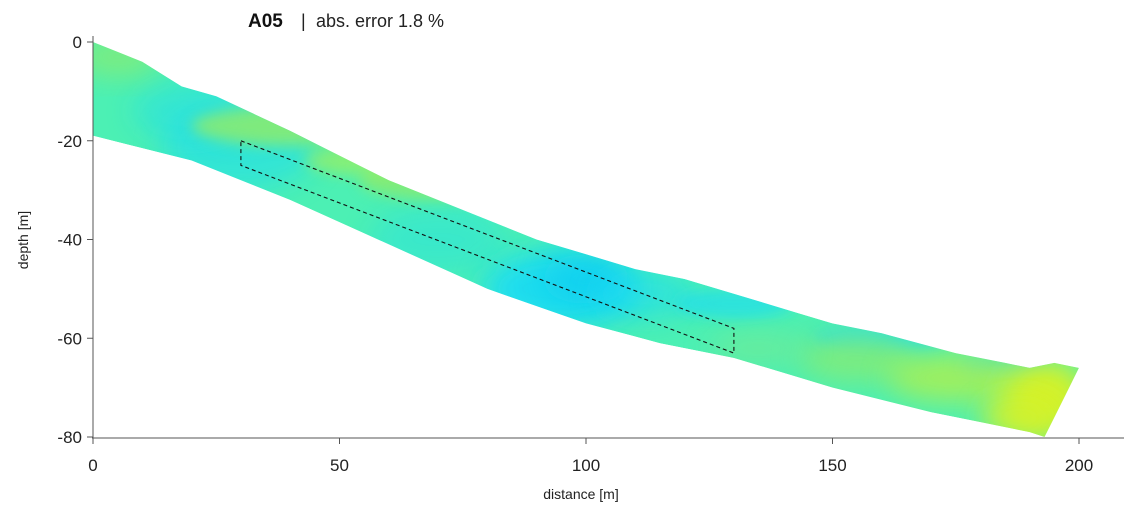  Describe the element at coordinates (23, 240) in the screenshot. I see `y-axis-label: depth [m]` at that location.